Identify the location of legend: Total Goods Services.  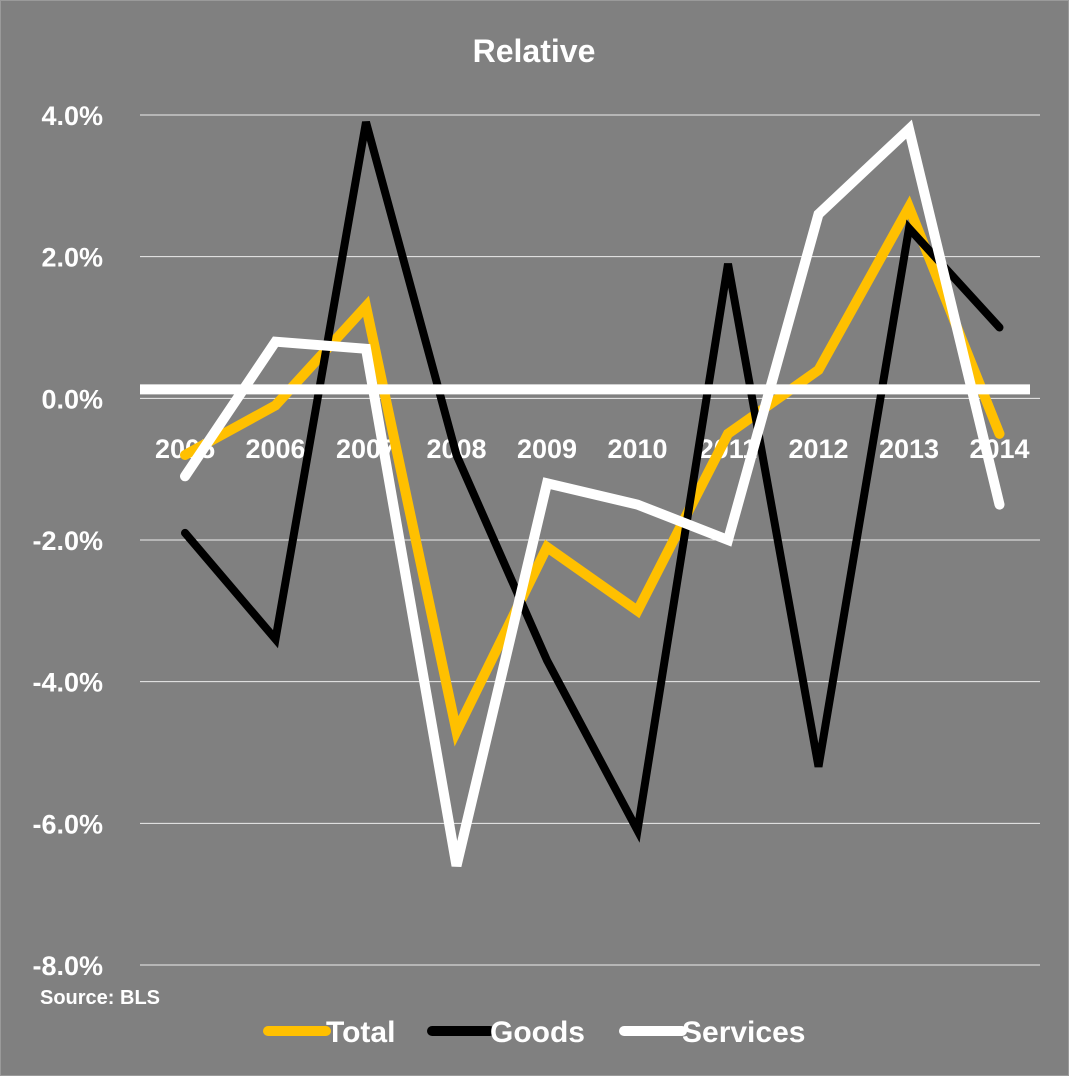
(534, 1032).